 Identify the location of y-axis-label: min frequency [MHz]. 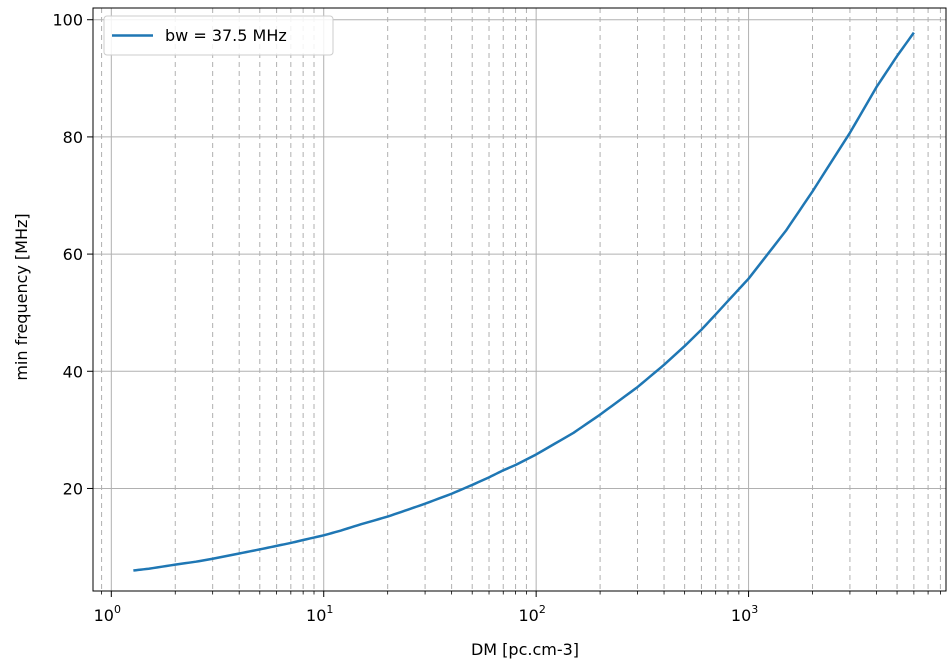
(21, 296).